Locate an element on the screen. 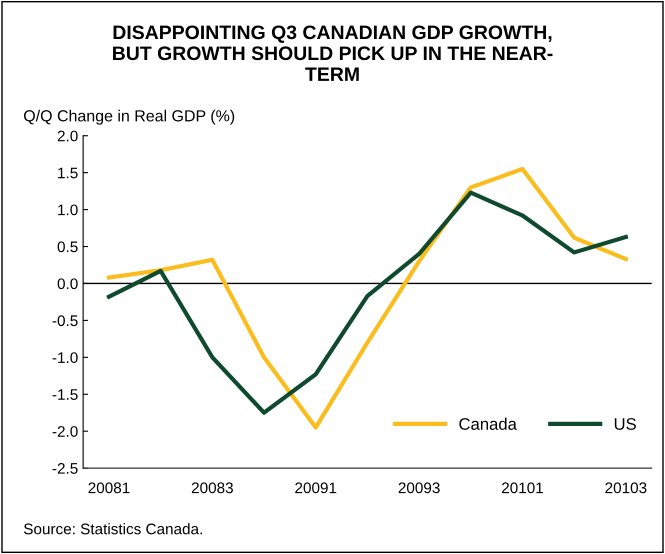  x-tick-label: 20083 is located at coordinates (212, 488).